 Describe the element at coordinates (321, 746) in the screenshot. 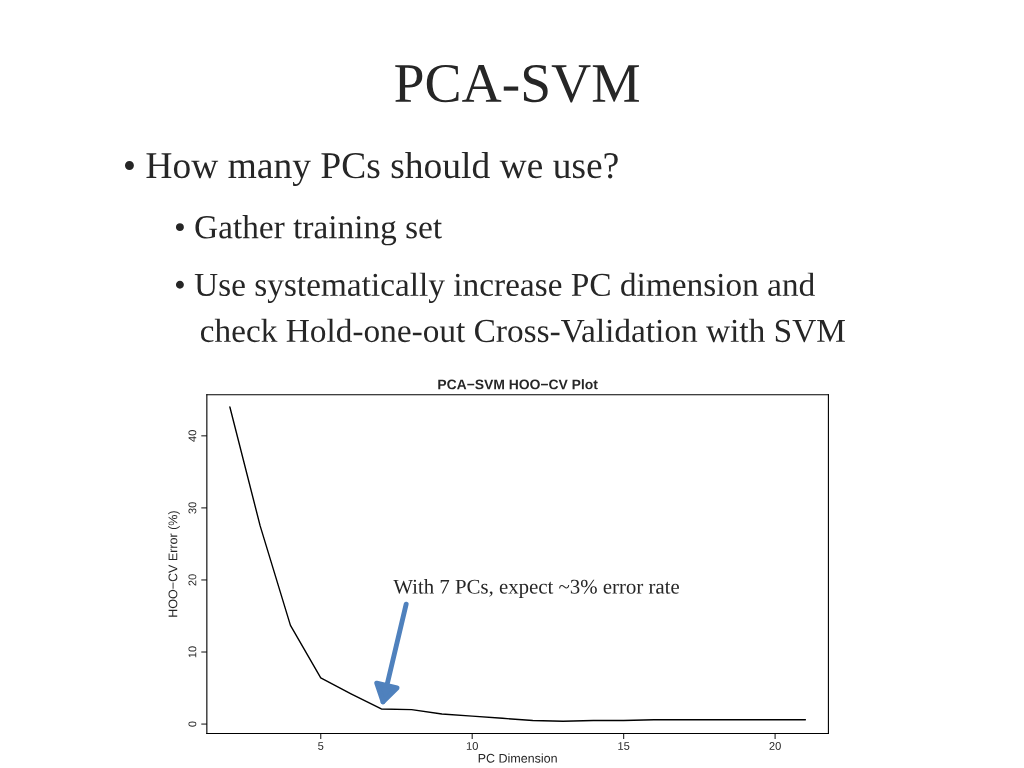

I see `x-tick-label: 5` at that location.